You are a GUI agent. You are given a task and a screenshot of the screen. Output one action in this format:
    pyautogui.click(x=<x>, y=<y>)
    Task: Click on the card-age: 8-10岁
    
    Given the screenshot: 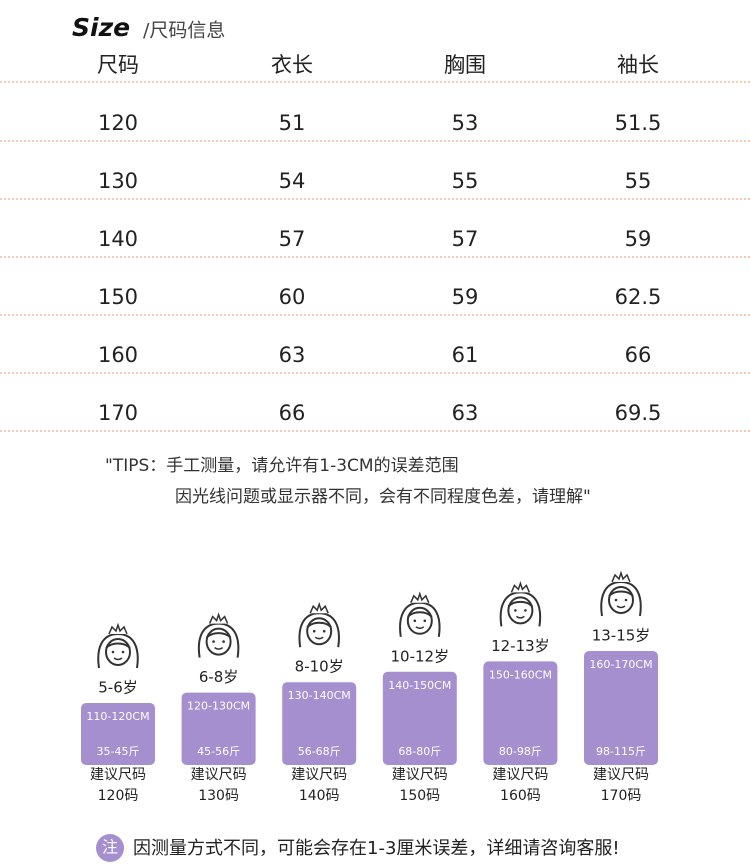 What is the action you would take?
    pyautogui.click(x=319, y=667)
    